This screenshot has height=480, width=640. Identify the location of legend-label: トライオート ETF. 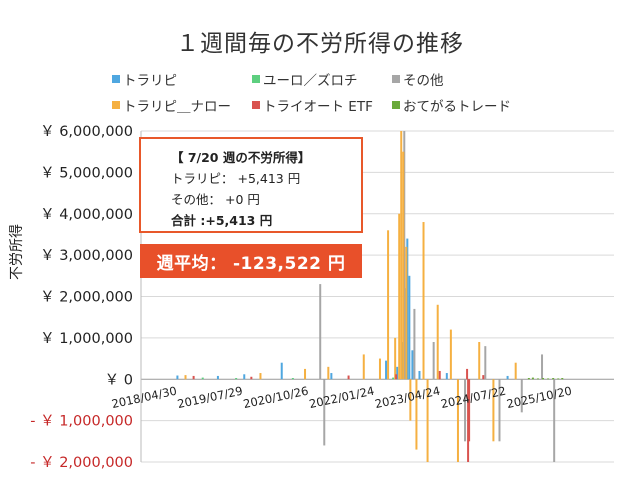
(318, 107).